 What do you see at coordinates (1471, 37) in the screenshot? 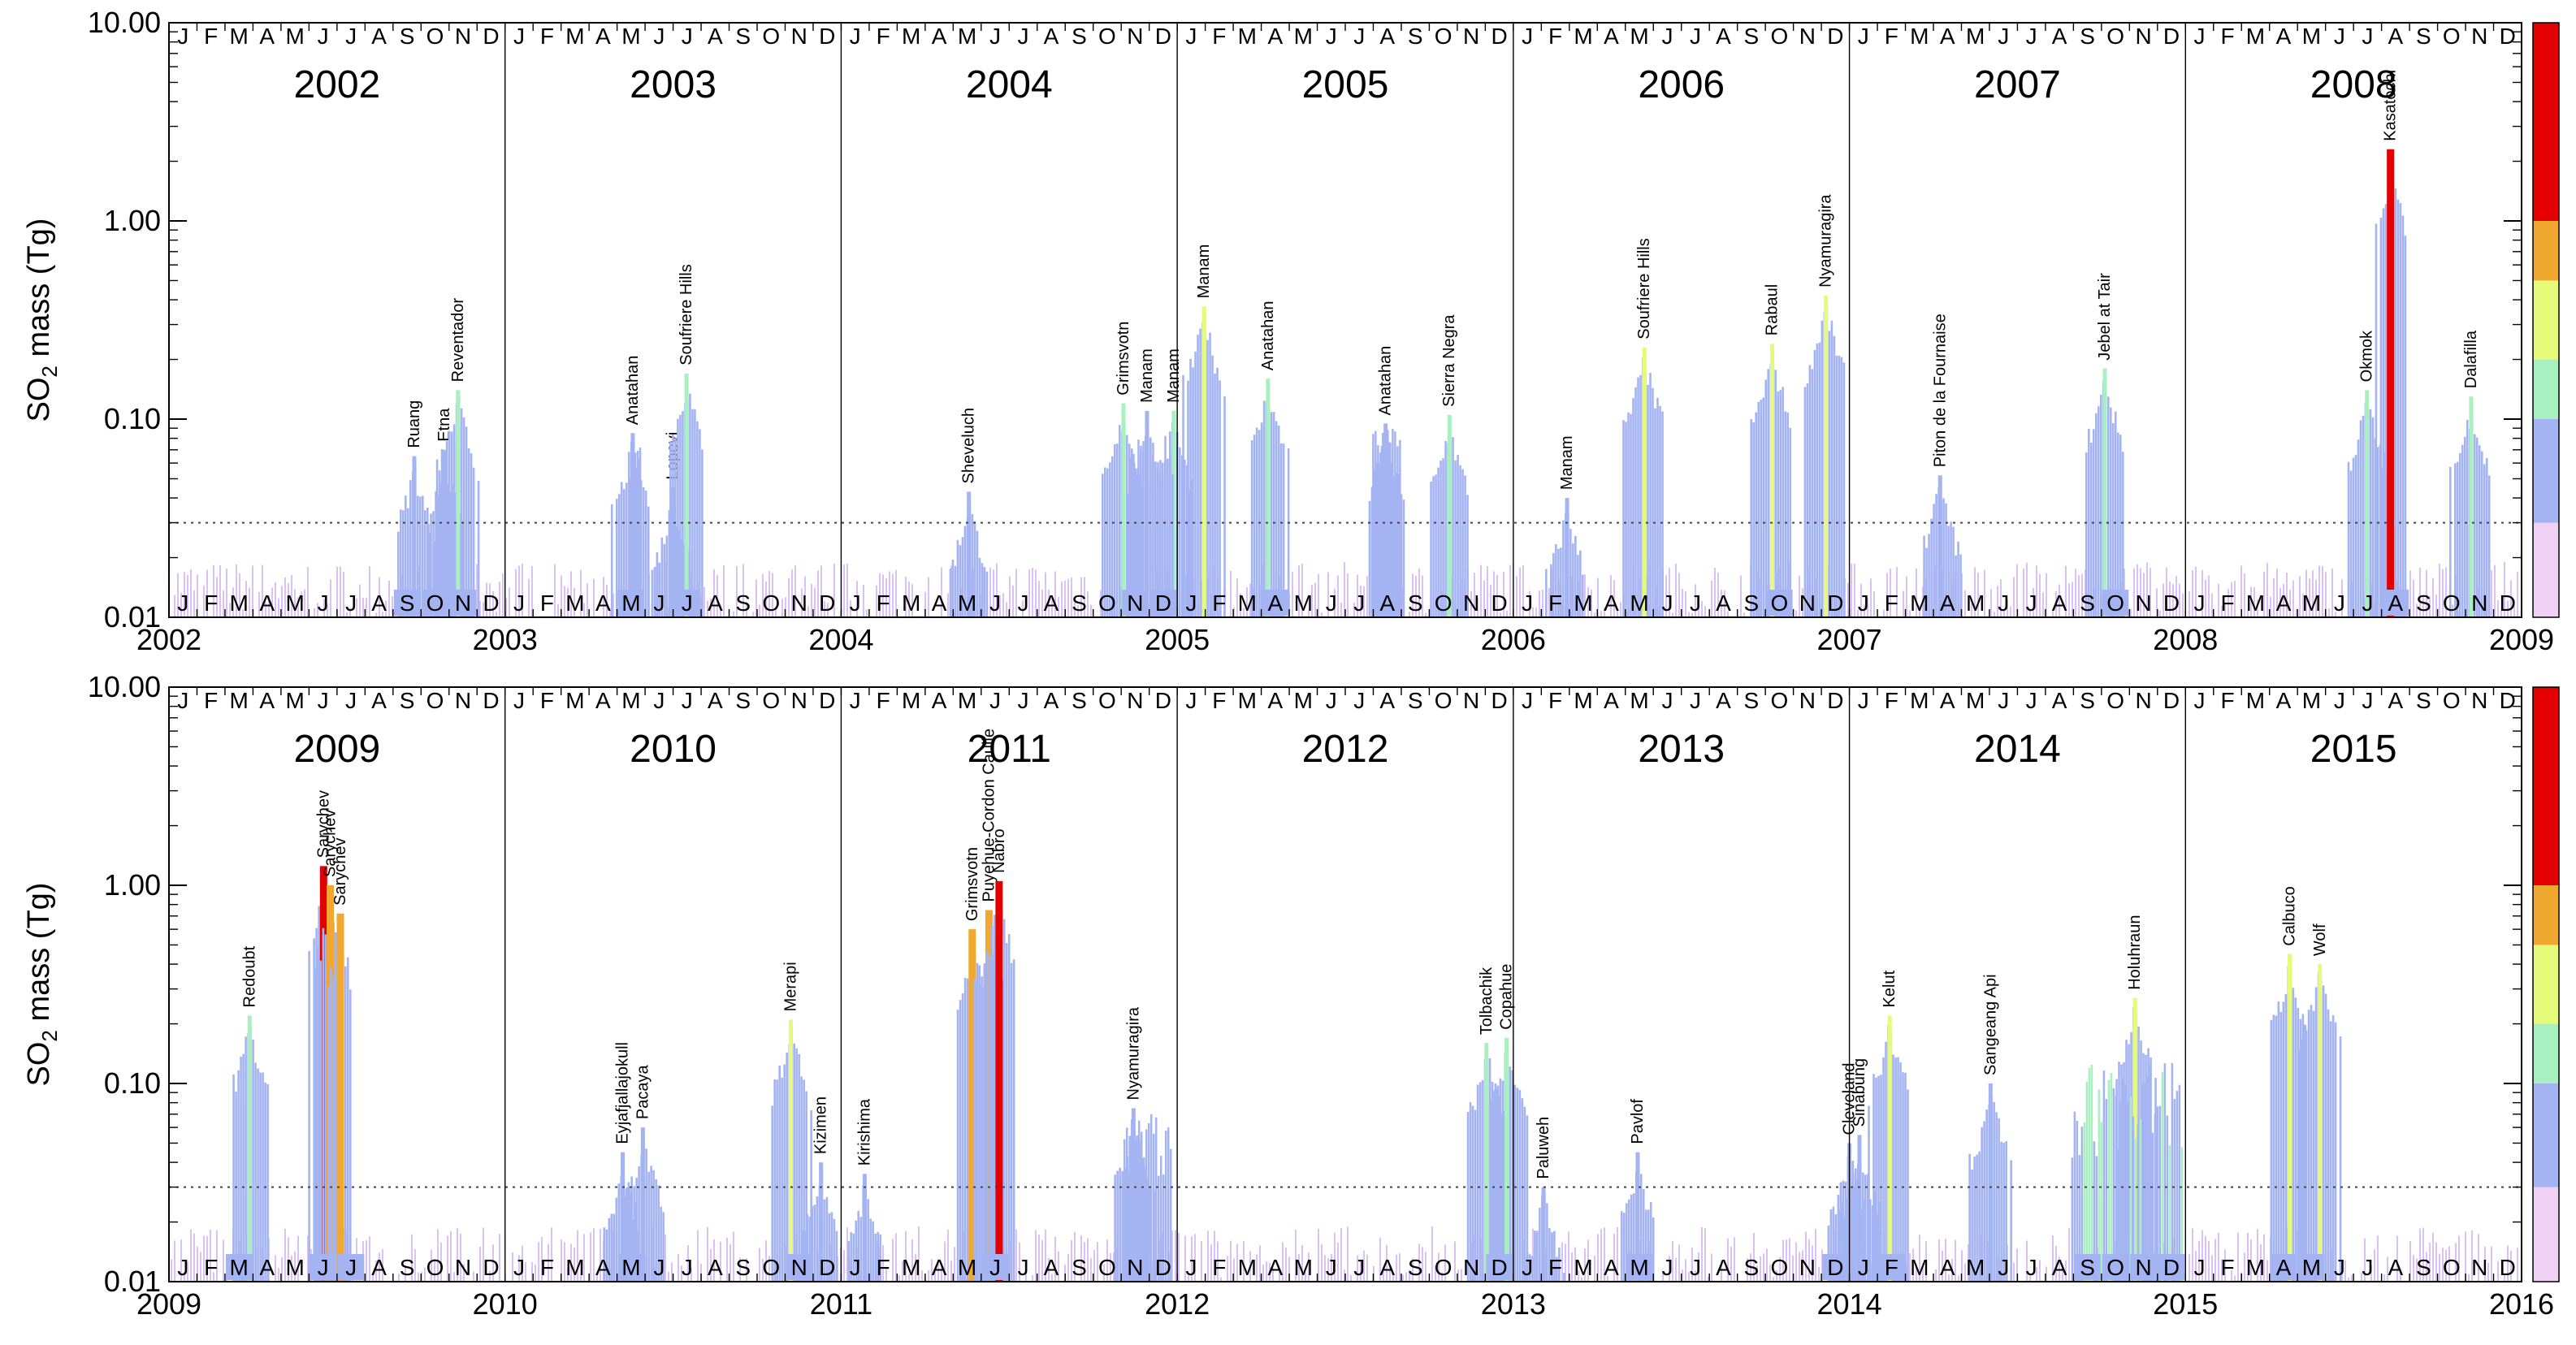
I see `month-letter-top: N` at bounding box center [1471, 37].